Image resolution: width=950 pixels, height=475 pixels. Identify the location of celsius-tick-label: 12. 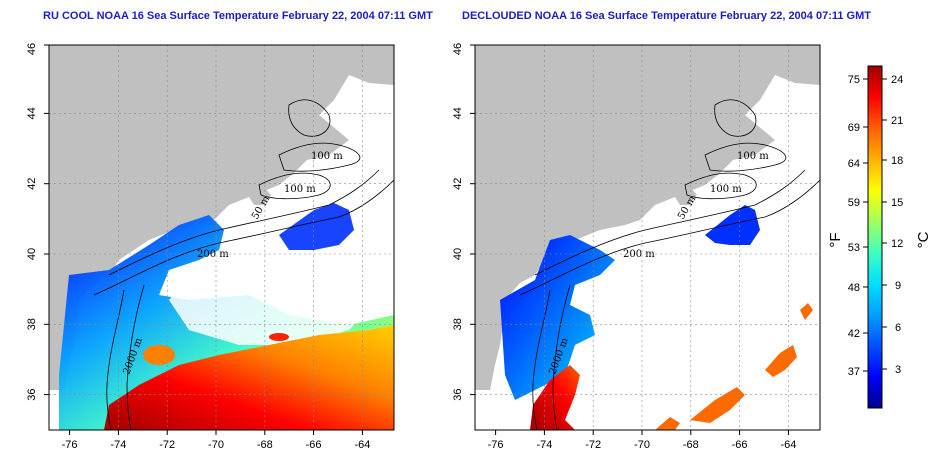
(897, 244).